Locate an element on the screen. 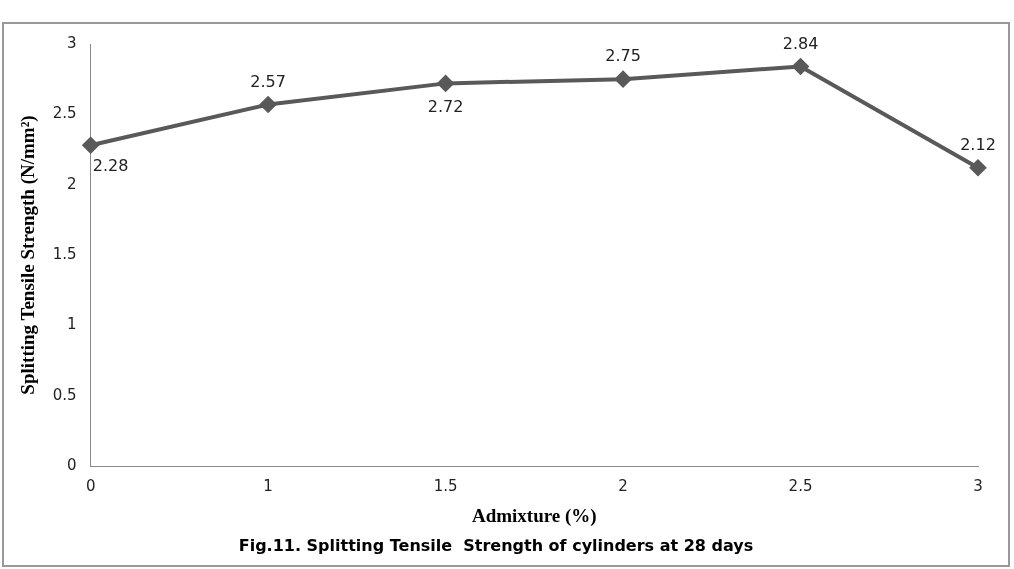 This screenshot has width=1014, height=569. x-tick-label: 1 is located at coordinates (268, 485).